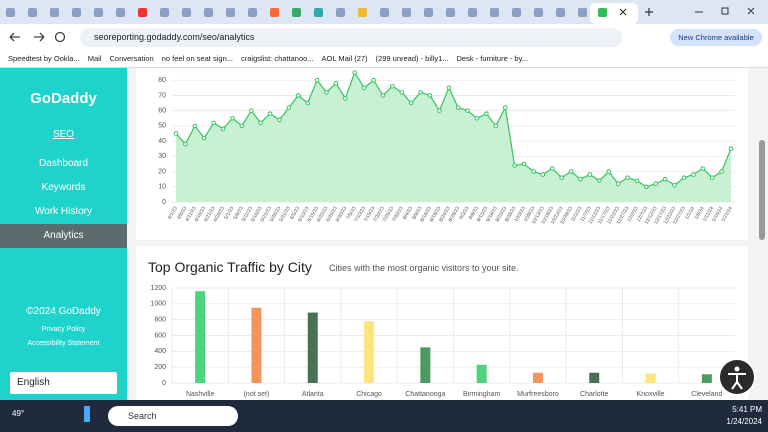 The height and width of the screenshot is (432, 768). What do you see at coordinates (313, 394) in the screenshot?
I see `x-tick-label: Atlanta` at bounding box center [313, 394].